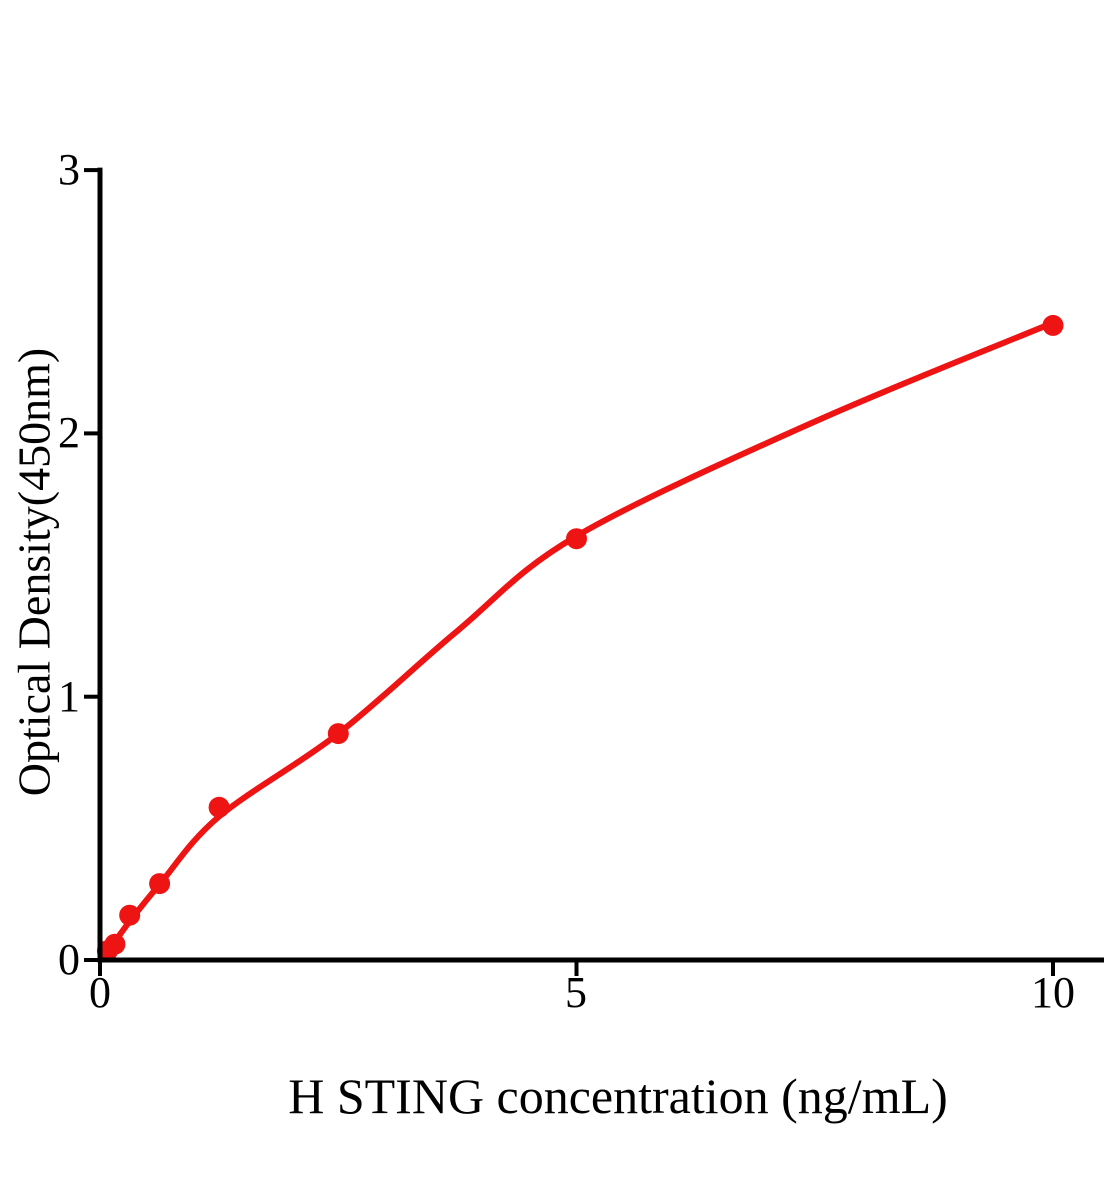  Describe the element at coordinates (618, 1096) in the screenshot. I see `x-axis-title: H STING concentration (ng/mL)` at that location.